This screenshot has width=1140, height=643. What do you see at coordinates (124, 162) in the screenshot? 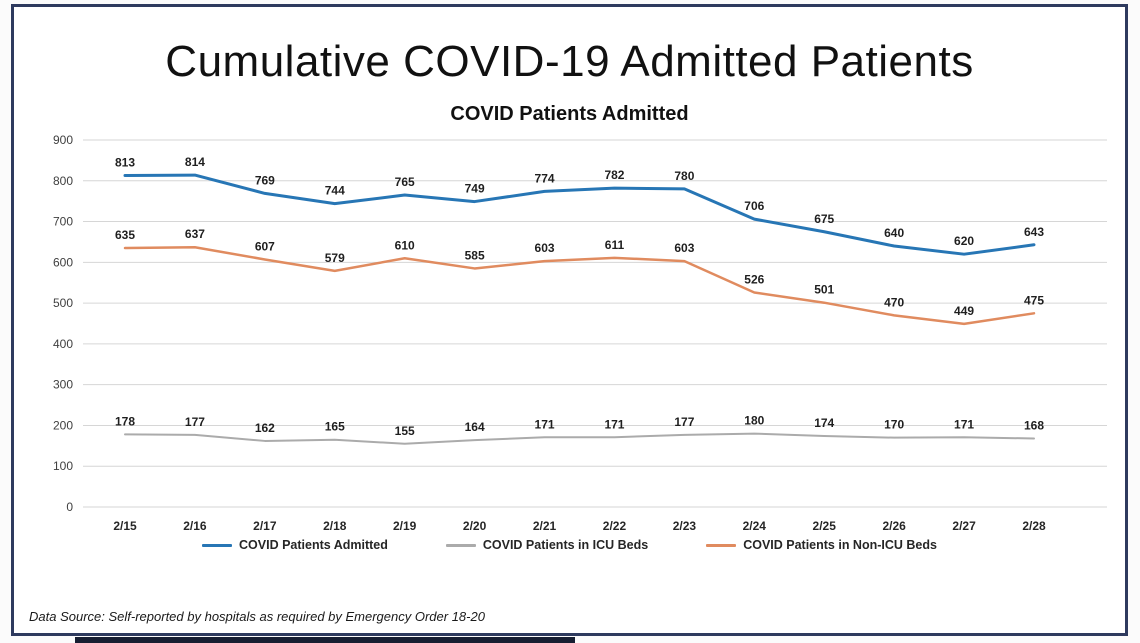
I see `data-label: 813` at bounding box center [124, 162].